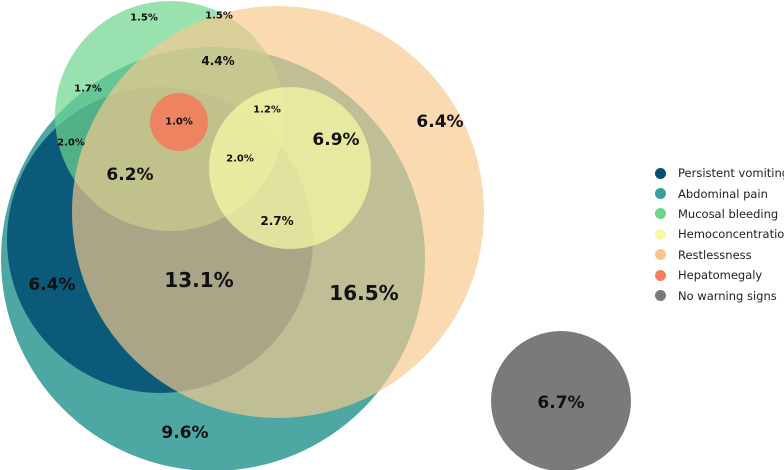 This screenshot has width=784, height=470. Describe the element at coordinates (335, 140) in the screenshot. I see `region-label: 6.9%` at that location.